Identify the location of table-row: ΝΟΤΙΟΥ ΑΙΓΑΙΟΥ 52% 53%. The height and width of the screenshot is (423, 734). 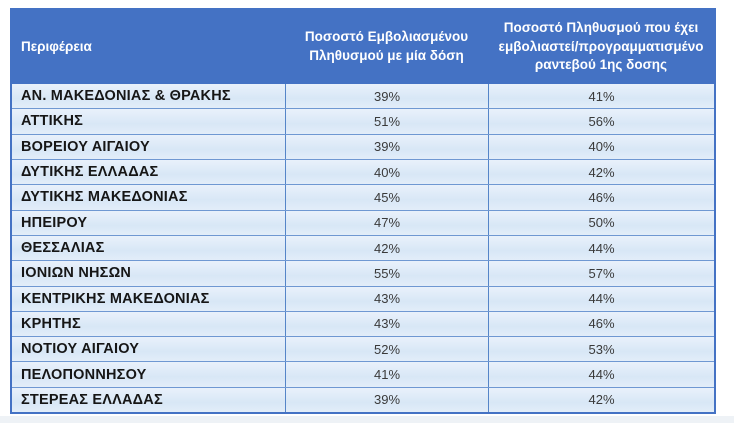
(363, 349).